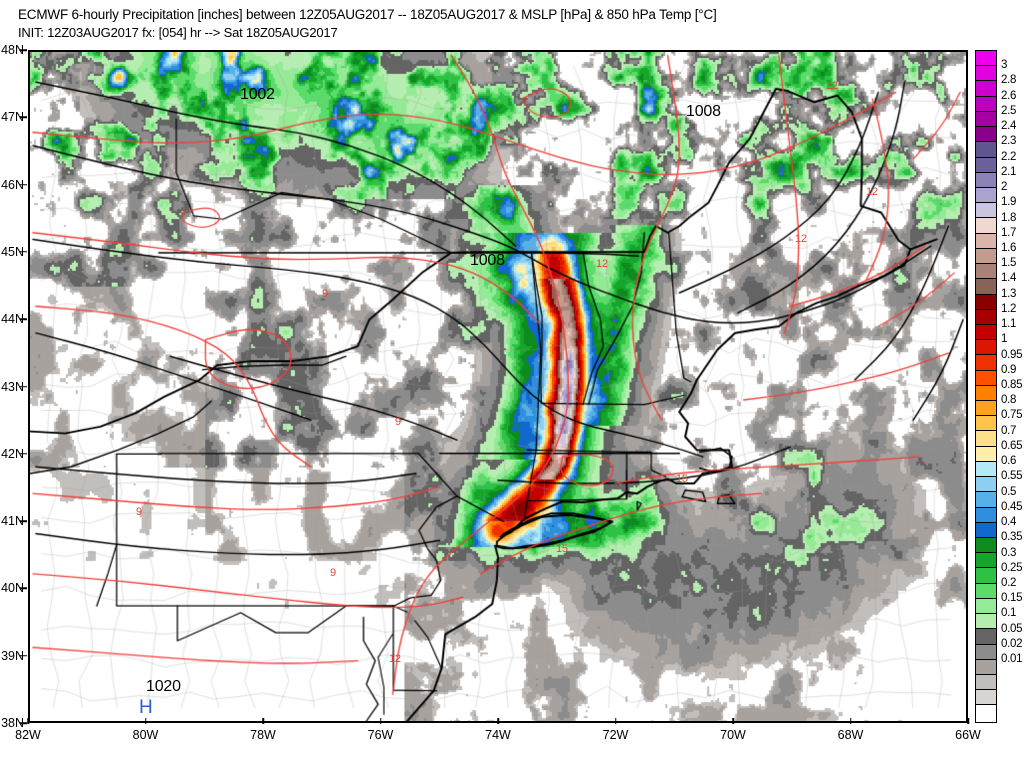 This screenshot has height=768, width=1024. I want to click on colorbar-level-label: 0.35, so click(1012, 537).